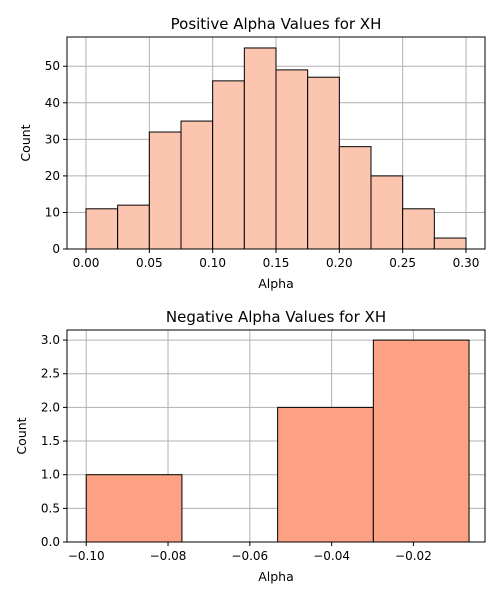  I want to click on y-tick-label: 1.5, so click(50, 441).